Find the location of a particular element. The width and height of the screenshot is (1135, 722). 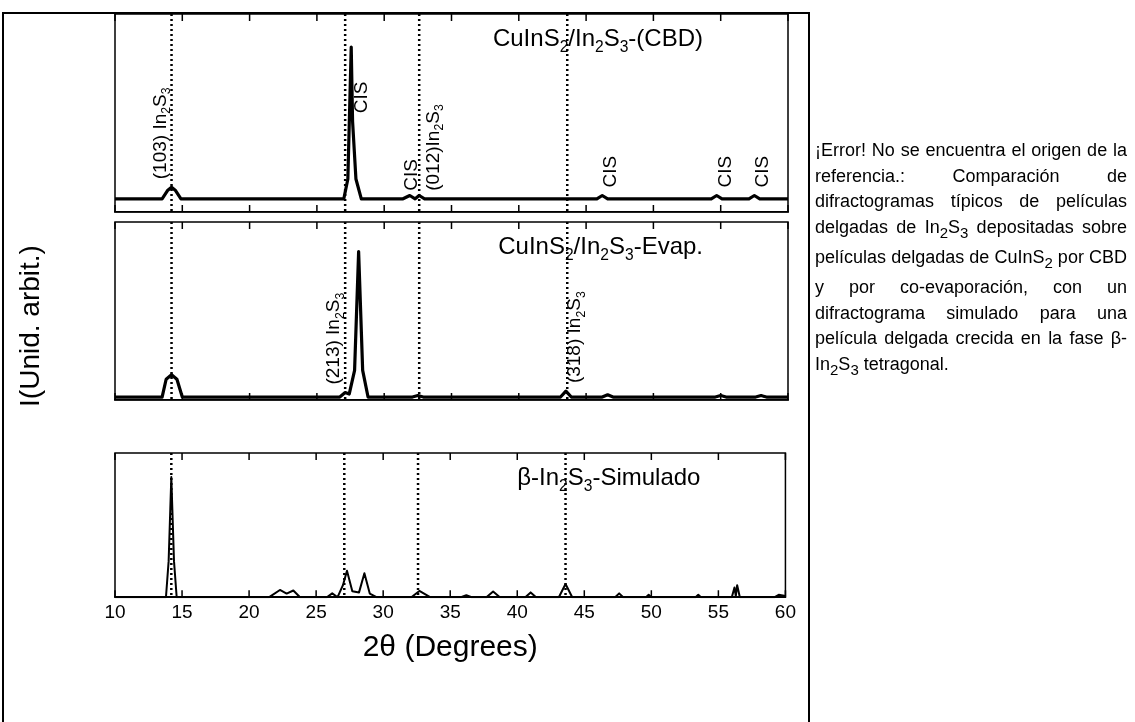

x-axis-title: 2θ (Degrees) is located at coordinates (450, 646).